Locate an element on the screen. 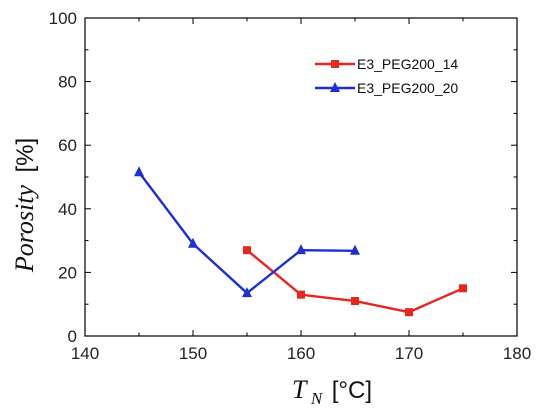 Image resolution: width=550 pixels, height=415 pixels. y-tick-label: 80 is located at coordinates (67, 82).